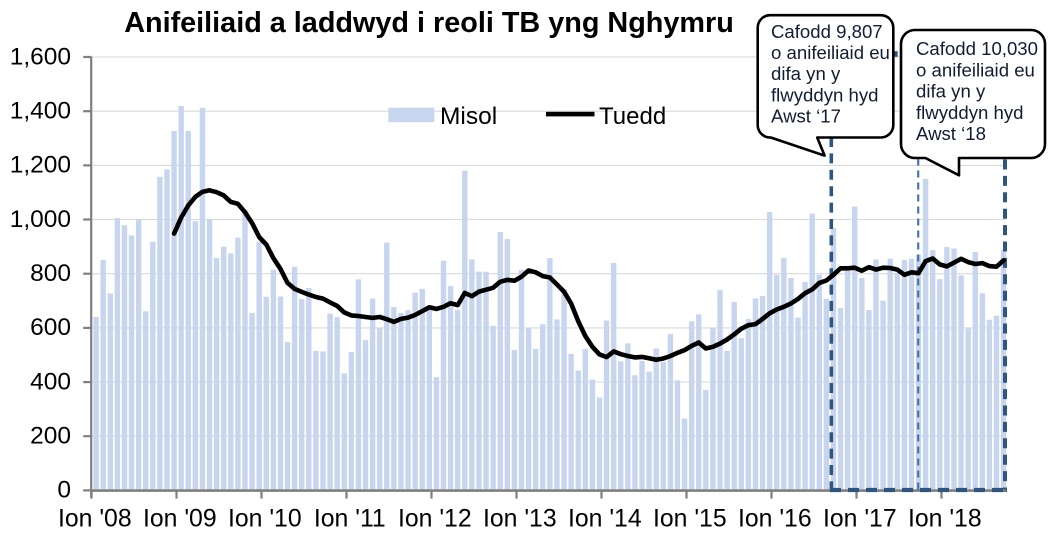 The image size is (1056, 542). Describe the element at coordinates (50, 381) in the screenshot. I see `svg-text: 400` at that location.